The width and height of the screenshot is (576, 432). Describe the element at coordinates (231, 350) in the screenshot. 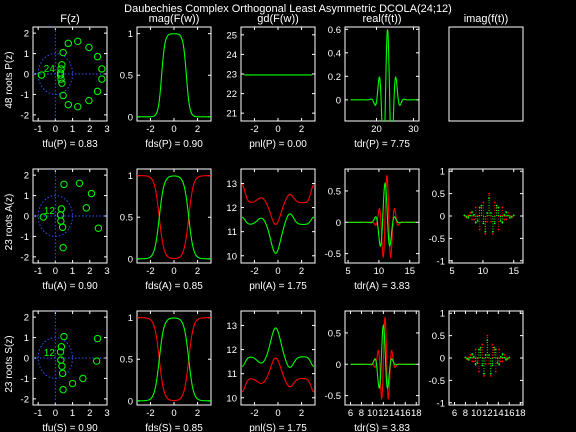

I see `y-tick-label: 12` at that location.